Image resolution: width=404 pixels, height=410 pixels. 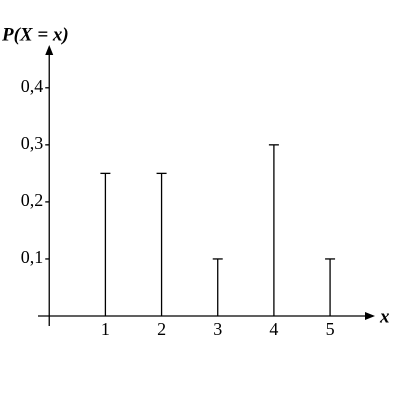 What do you see at coordinates (384, 316) in the screenshot?
I see `x-axis-title: x` at bounding box center [384, 316].